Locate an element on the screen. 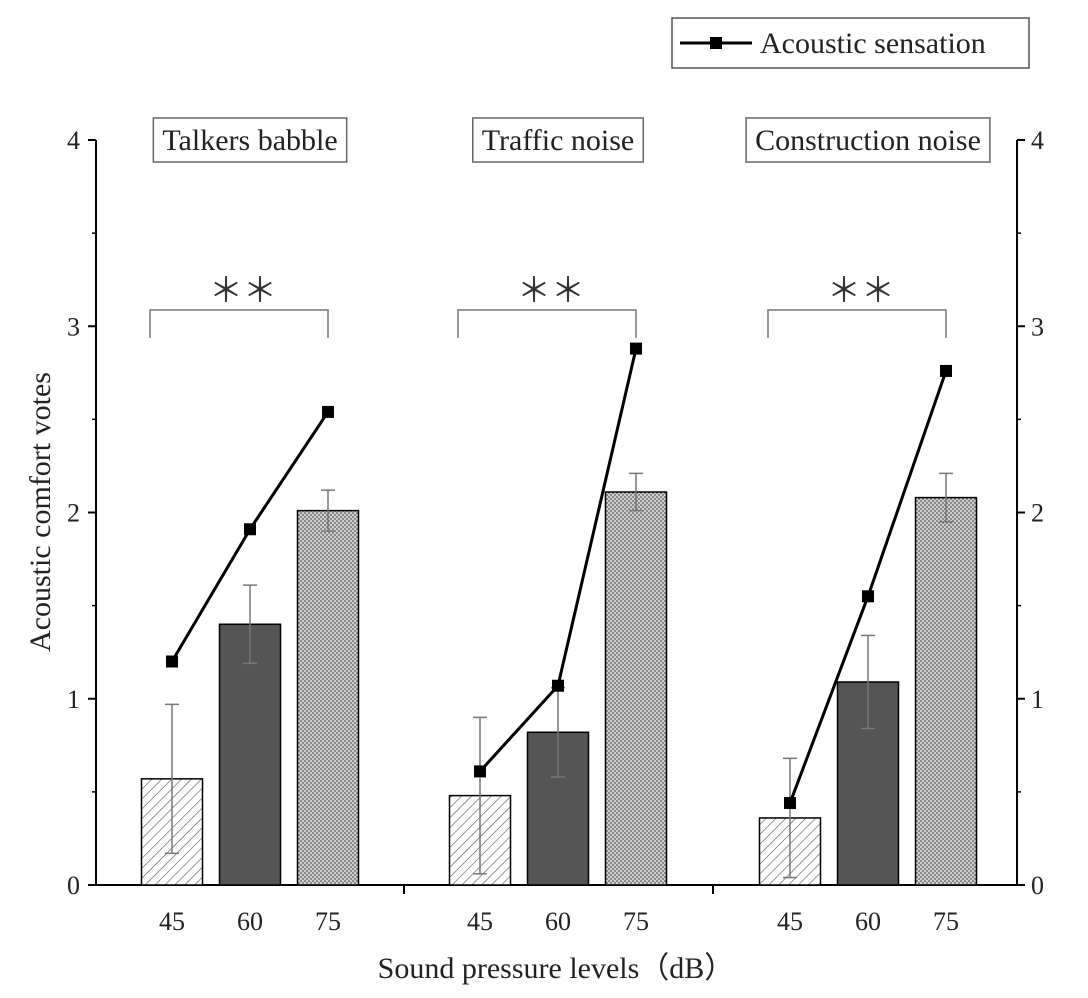 Image resolution: width=1088 pixels, height=998 pixels. y-tick-label-left: 0 is located at coordinates (73, 885).